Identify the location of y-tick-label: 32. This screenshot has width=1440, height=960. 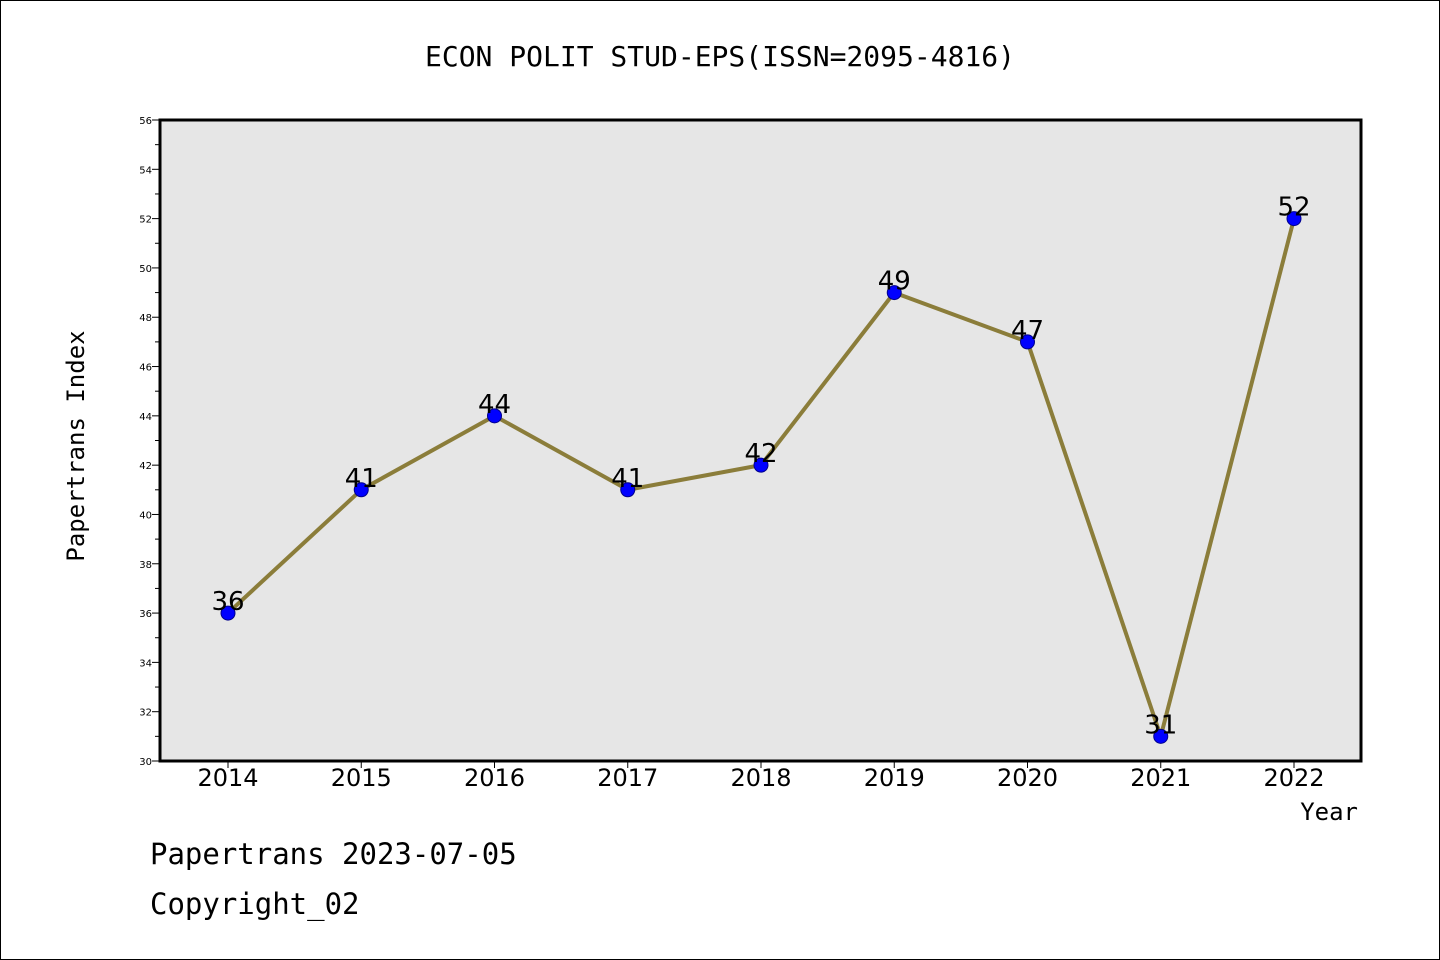
(145, 713).